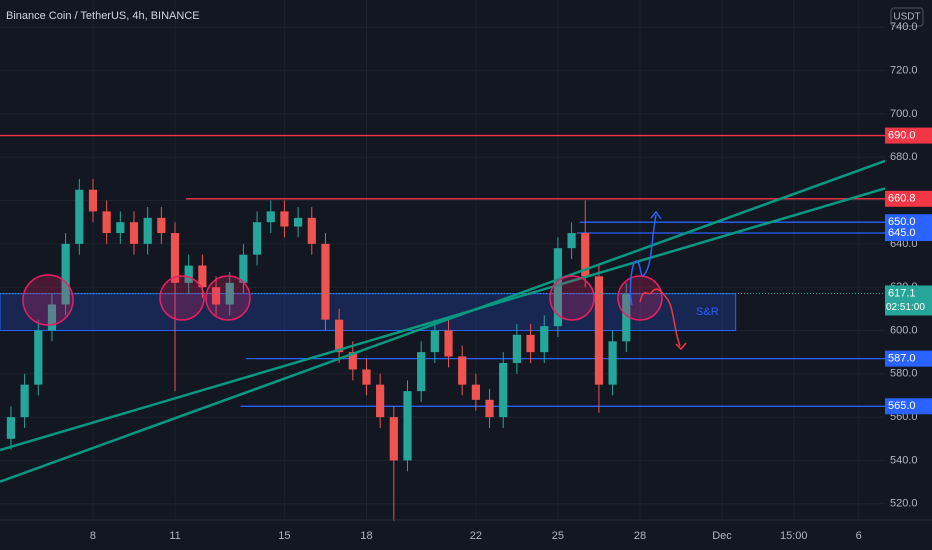  Describe the element at coordinates (908, 300) in the screenshot. I see `last-price-tag` at that location.